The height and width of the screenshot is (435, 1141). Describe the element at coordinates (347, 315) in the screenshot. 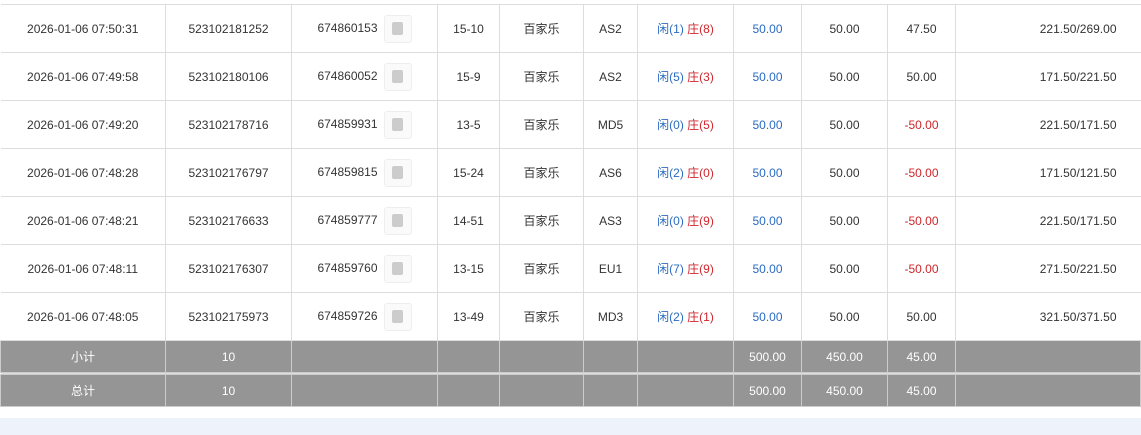

I see `game-id: 674859726` at that location.